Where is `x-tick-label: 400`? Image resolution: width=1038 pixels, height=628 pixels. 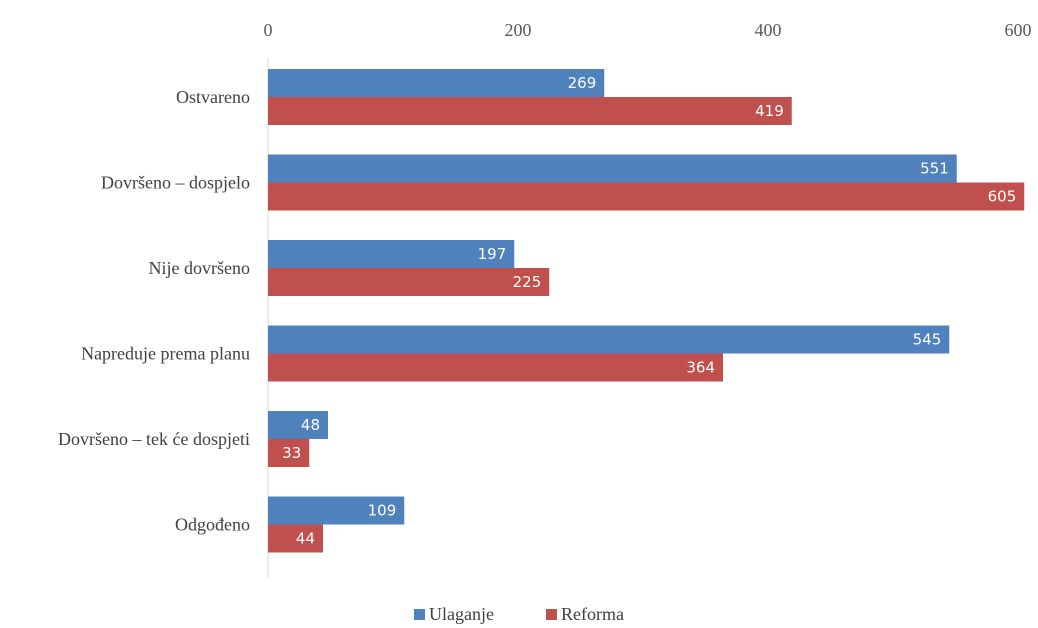
x-tick-label: 400 is located at coordinates (768, 30).